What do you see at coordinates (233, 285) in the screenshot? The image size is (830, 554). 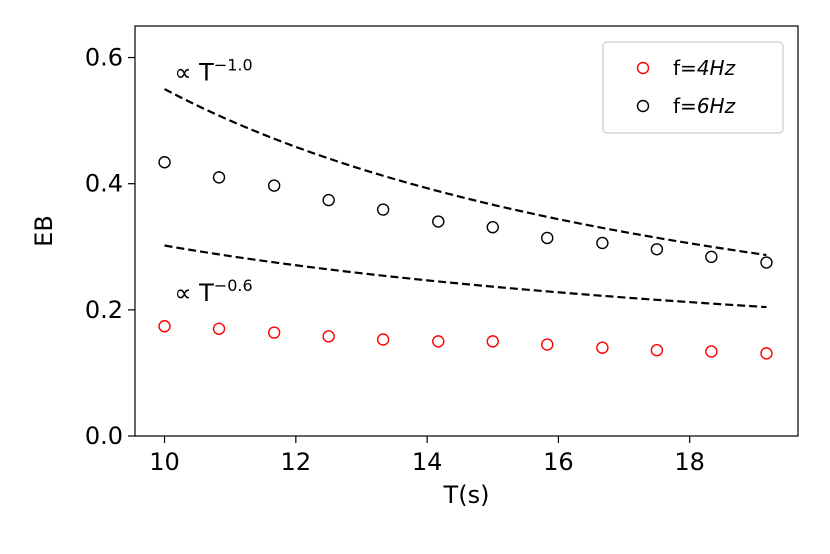 I see `reference-line-label-exponent: −0.6` at bounding box center [233, 285].